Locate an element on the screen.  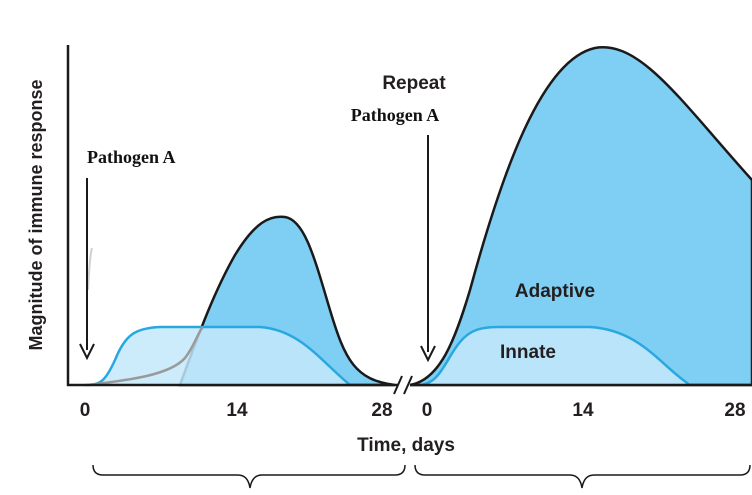
innate-curve-first is located at coordinates (217, 356).